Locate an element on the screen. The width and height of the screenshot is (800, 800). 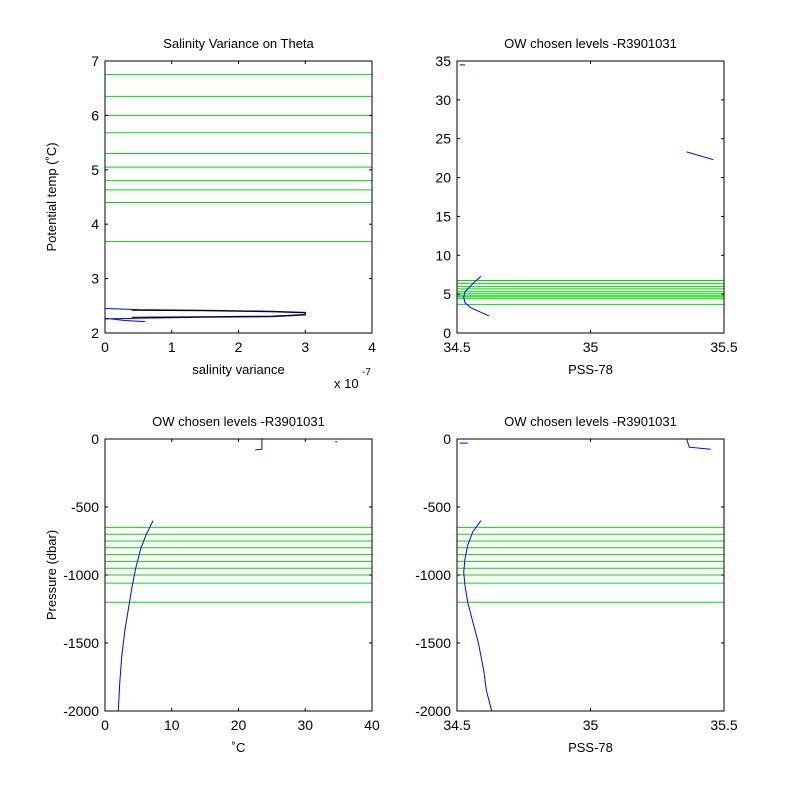
chart-1-y-tick-label-6: 30 is located at coordinates (443, 100).